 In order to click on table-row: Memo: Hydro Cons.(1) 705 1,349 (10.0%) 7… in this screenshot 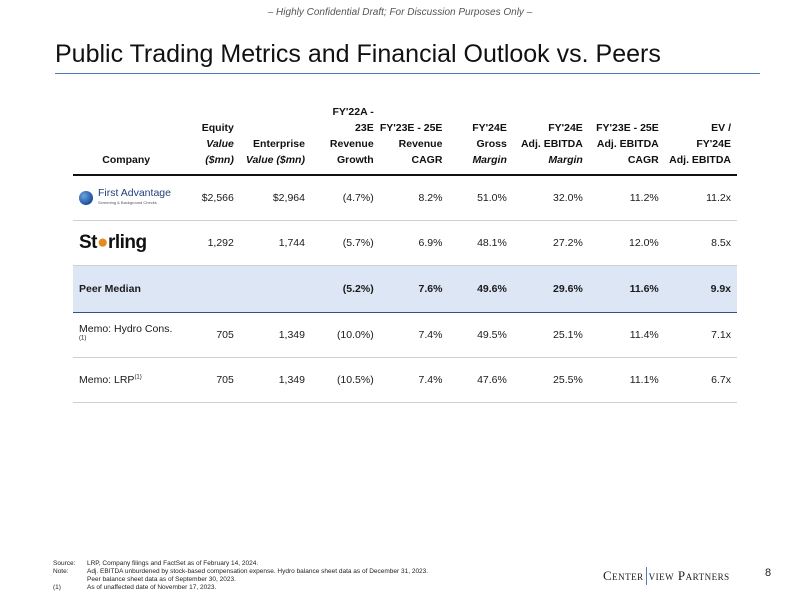, I will do `click(405, 335)`.